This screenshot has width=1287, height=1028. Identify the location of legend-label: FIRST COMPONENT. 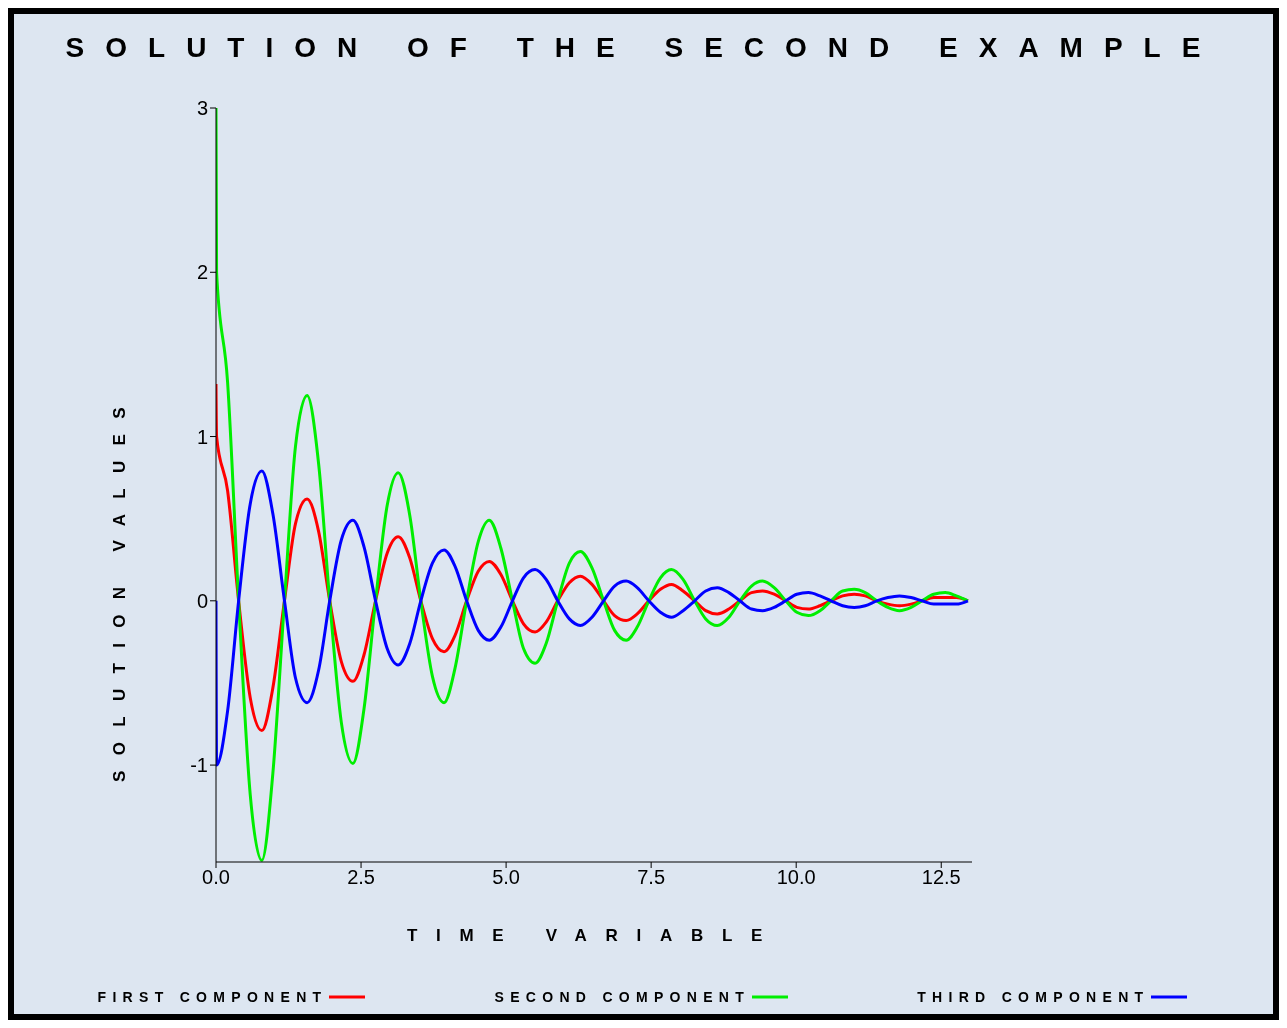
(212, 997).